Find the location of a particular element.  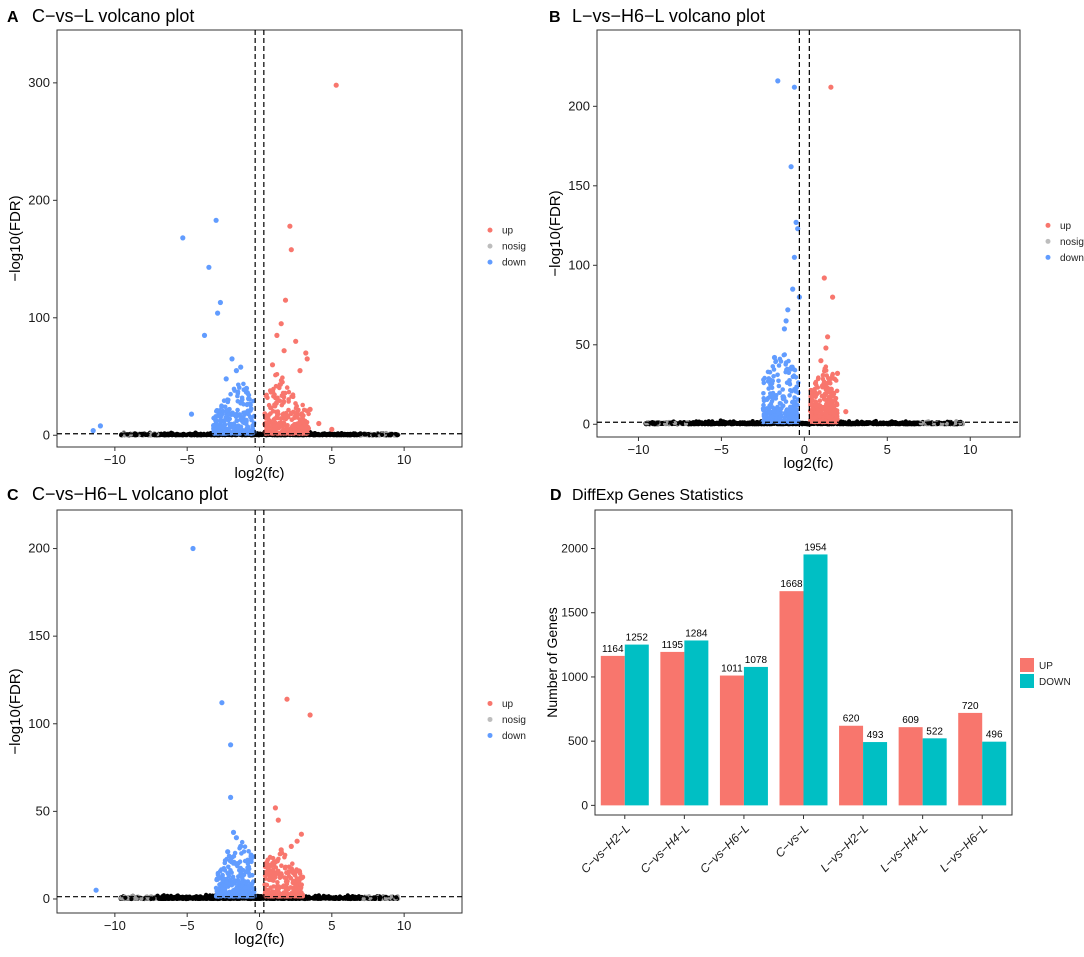

y-tick-label: 100 is located at coordinates (39, 723).